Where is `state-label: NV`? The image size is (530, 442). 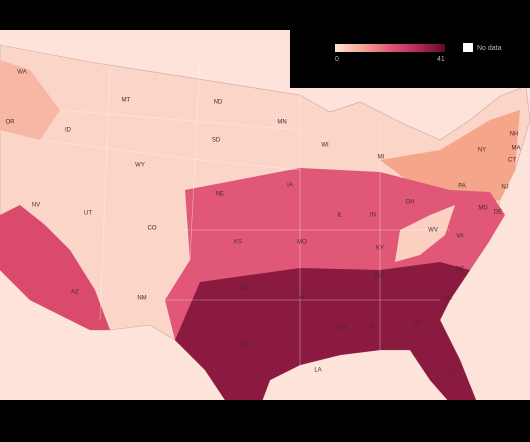 state-label: NV is located at coordinates (36, 206).